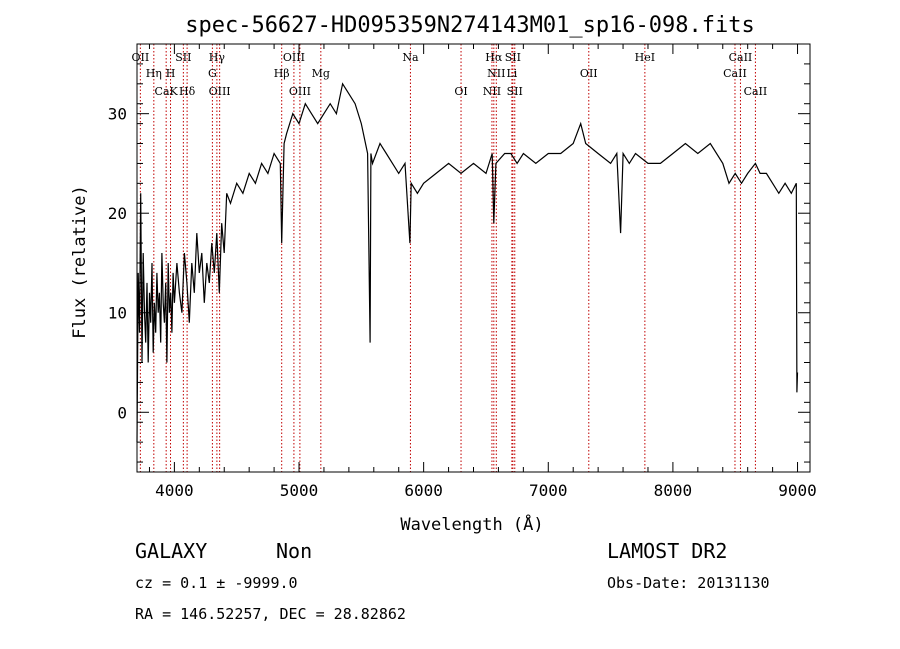 Image resolution: width=900 pixels, height=649 pixels. What do you see at coordinates (294, 551) in the screenshot?
I see `object-subclass: Non` at bounding box center [294, 551].